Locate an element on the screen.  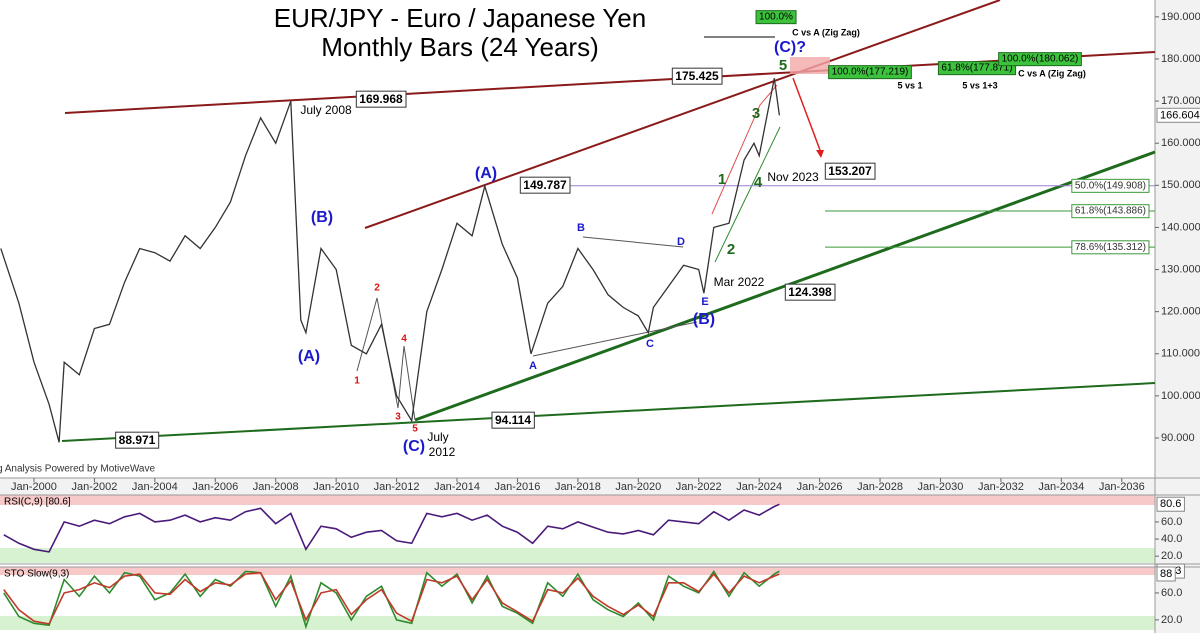
x-tick-label: Jan-2036 is located at coordinates (1122, 487).